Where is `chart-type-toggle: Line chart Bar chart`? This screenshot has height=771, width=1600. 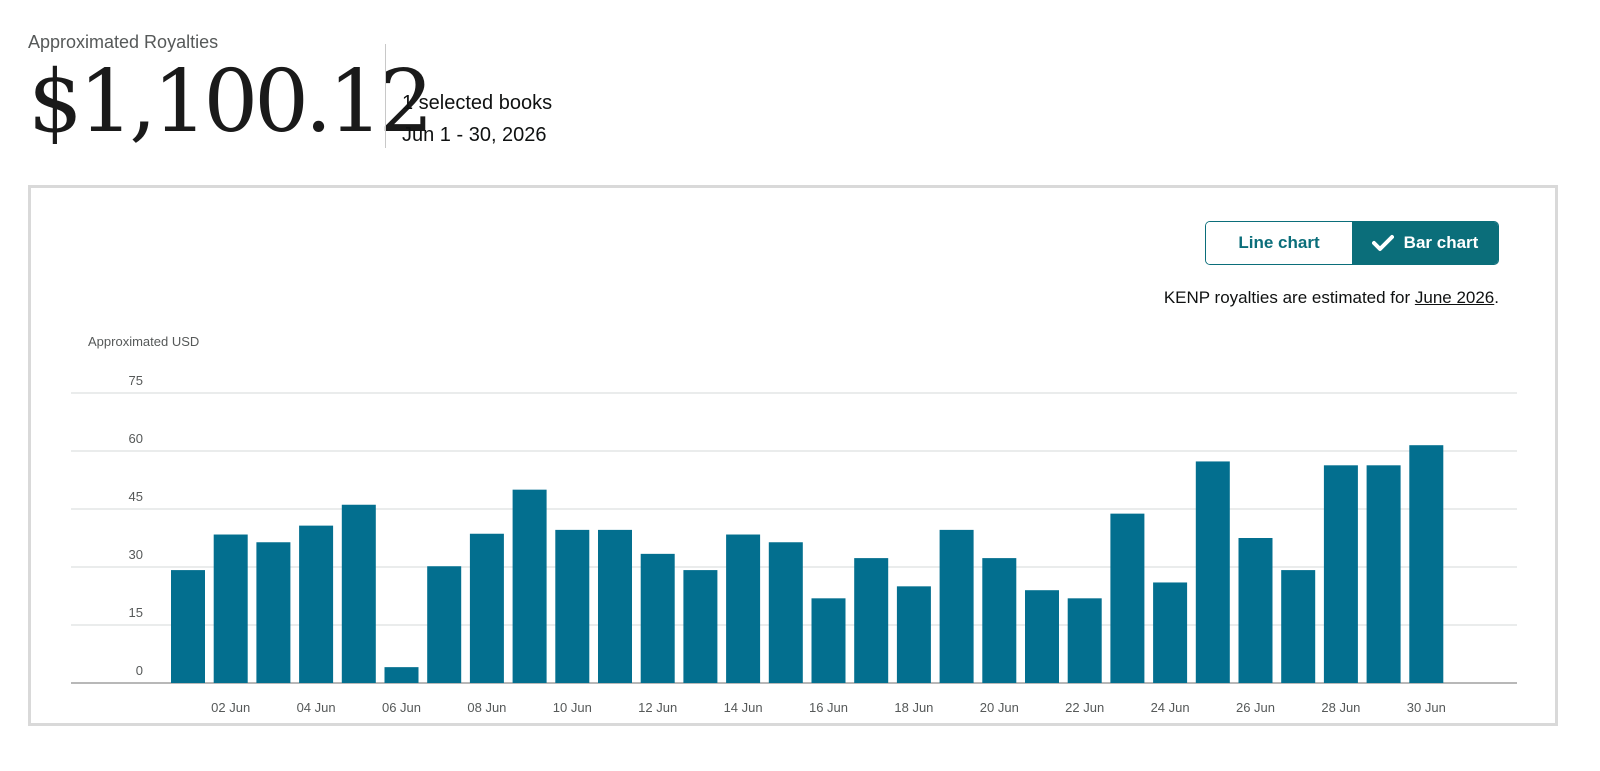 chart-type-toggle: Line chart Bar chart is located at coordinates (1352, 243).